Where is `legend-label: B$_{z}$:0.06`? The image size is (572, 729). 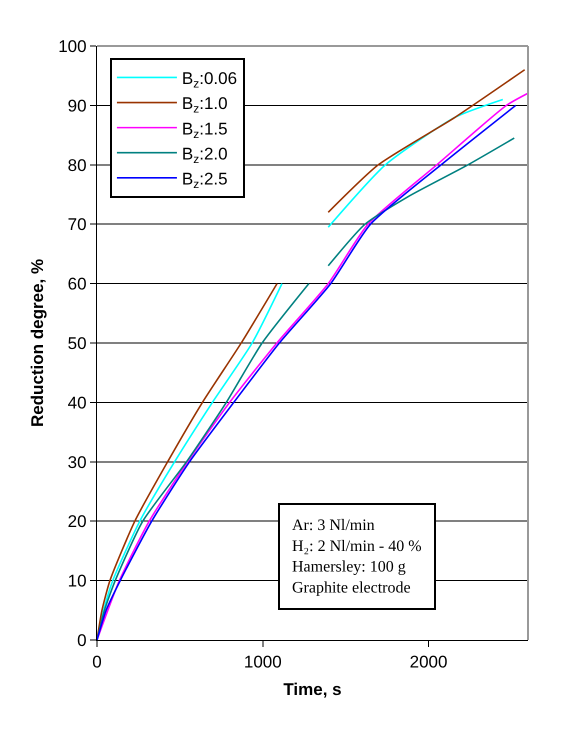
legend-label: B$_{z}$:0.06 is located at coordinates (210, 80).